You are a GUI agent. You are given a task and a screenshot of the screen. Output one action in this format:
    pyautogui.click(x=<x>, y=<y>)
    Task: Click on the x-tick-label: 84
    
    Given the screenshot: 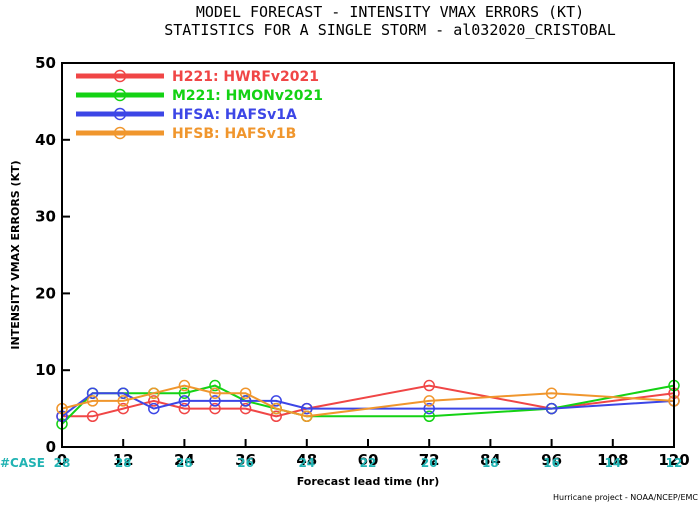 What is the action you would take?
    pyautogui.click(x=490, y=460)
    